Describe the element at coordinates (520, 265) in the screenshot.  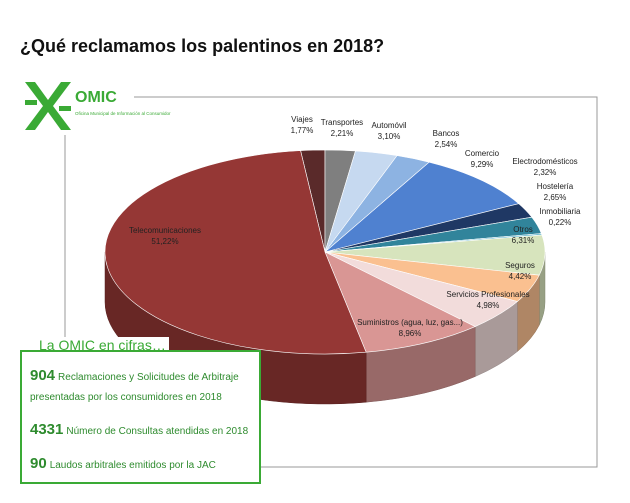
I see `slice-label: Seguros` at that location.